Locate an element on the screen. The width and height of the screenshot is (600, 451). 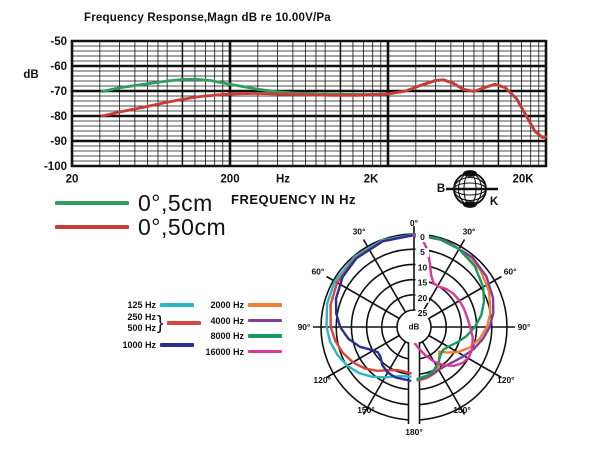
polar-angle-label: 180° is located at coordinates (414, 432).